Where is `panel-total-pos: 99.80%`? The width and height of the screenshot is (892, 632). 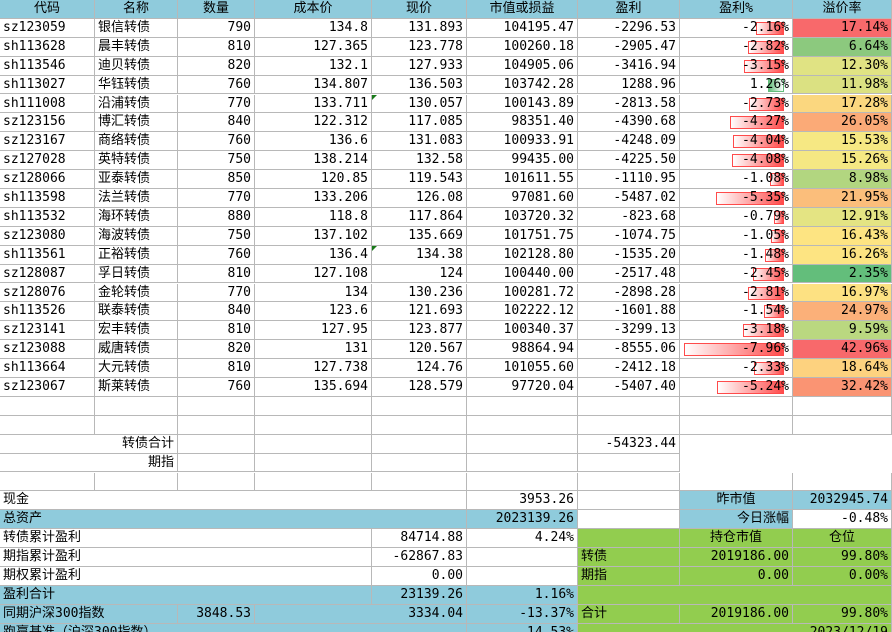
panel-total-pos: 99.80% is located at coordinates (842, 614).